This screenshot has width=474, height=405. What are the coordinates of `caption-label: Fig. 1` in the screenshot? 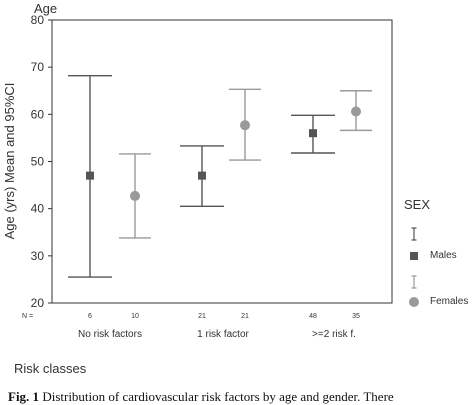 It's located at (24, 396).